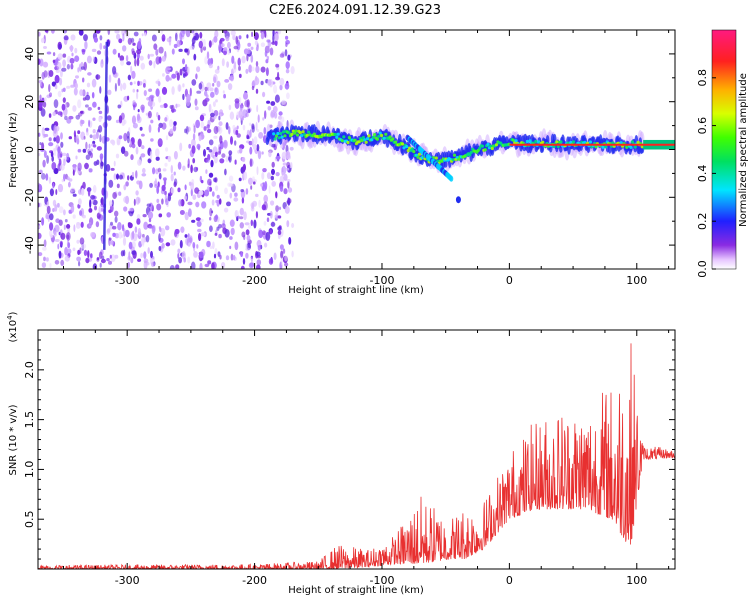 This screenshot has width=750, height=600. Describe the element at coordinates (724, 149) in the screenshot. I see `colorbar-gradient` at that location.